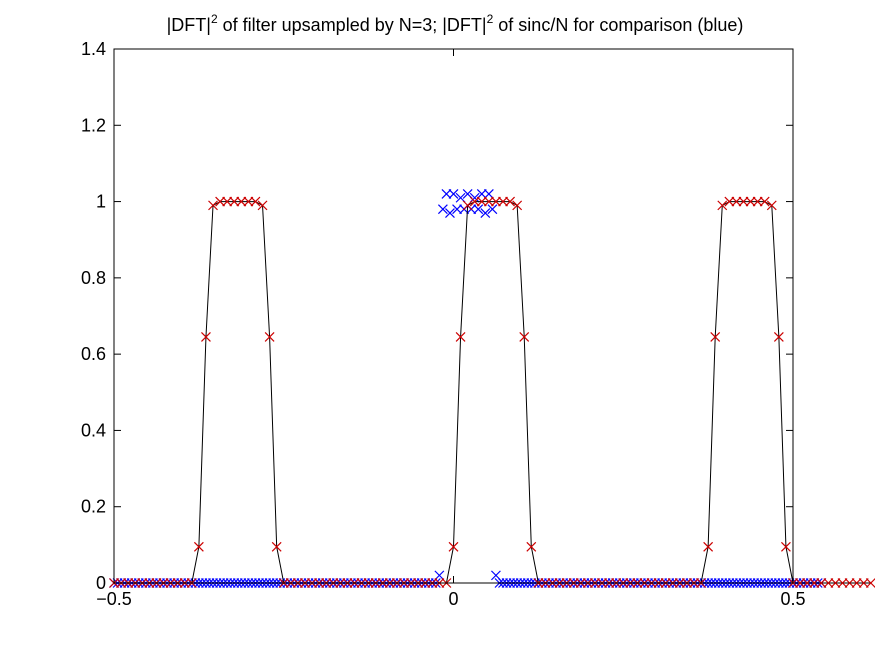  What do you see at coordinates (792, 599) in the screenshot?
I see `x-tick-label: 0.5` at bounding box center [792, 599].